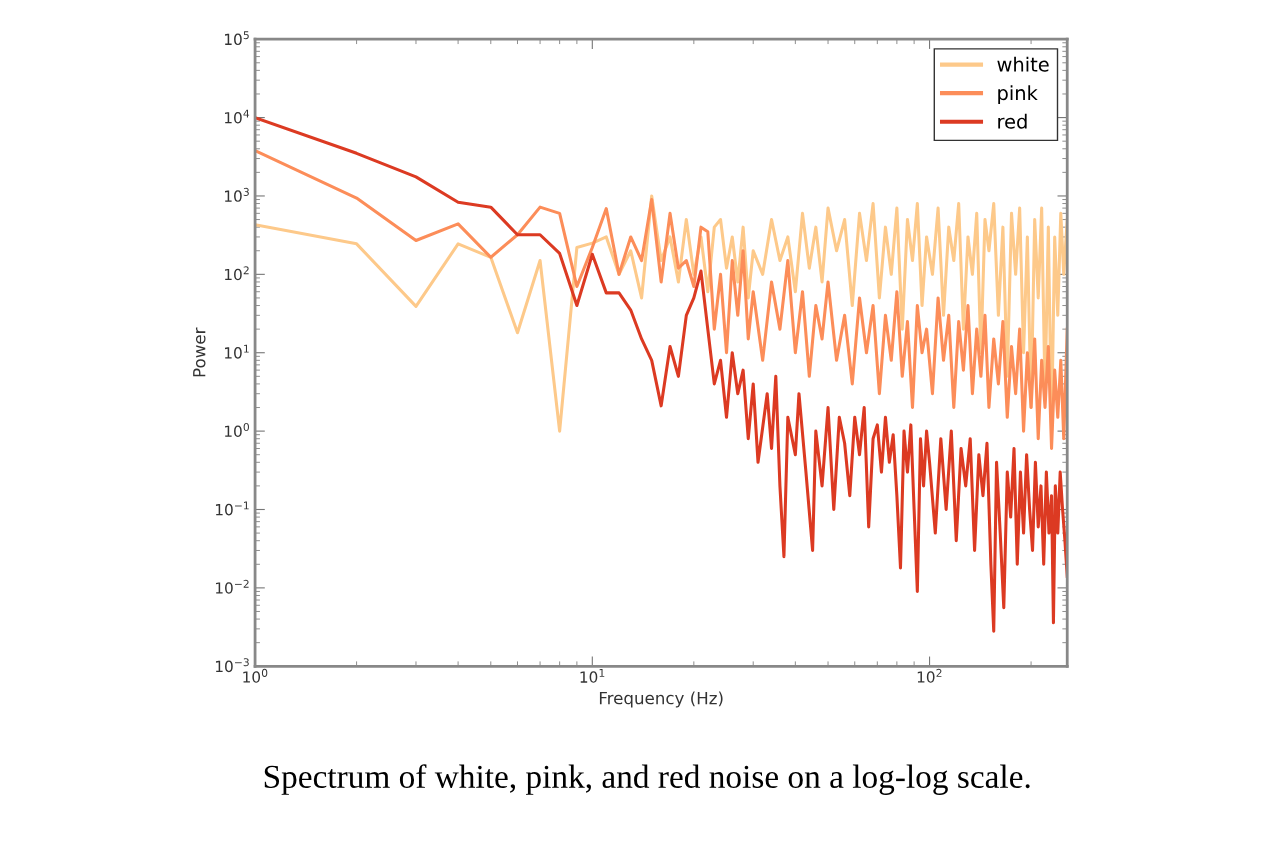 This screenshot has height=852, width=1269. I want to click on legend-label: white, so click(1023, 64).